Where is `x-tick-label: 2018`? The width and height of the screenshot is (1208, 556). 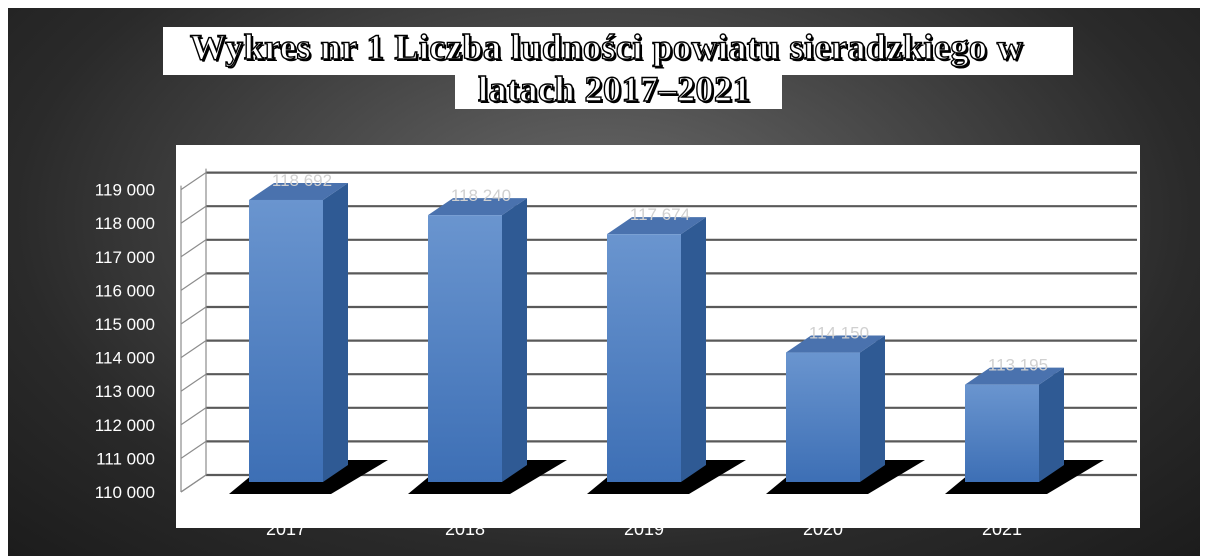 x-tick-label: 2018 is located at coordinates (465, 529).